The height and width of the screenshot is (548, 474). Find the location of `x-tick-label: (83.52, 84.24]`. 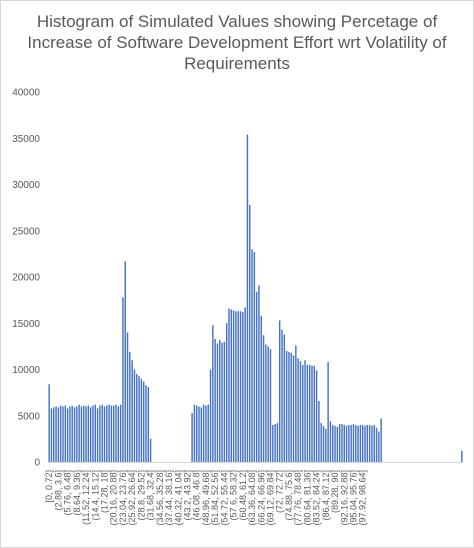

x-tick-label: (83.52, 84.24] is located at coordinates (317, 498).